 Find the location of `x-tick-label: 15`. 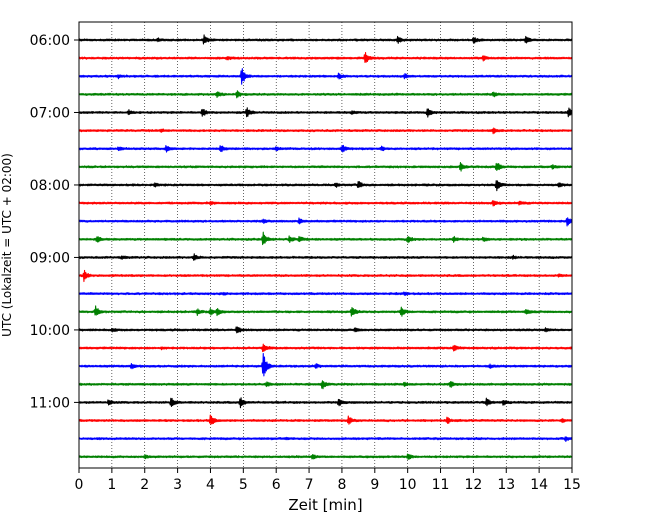

x-tick-label: 15 is located at coordinates (572, 485).